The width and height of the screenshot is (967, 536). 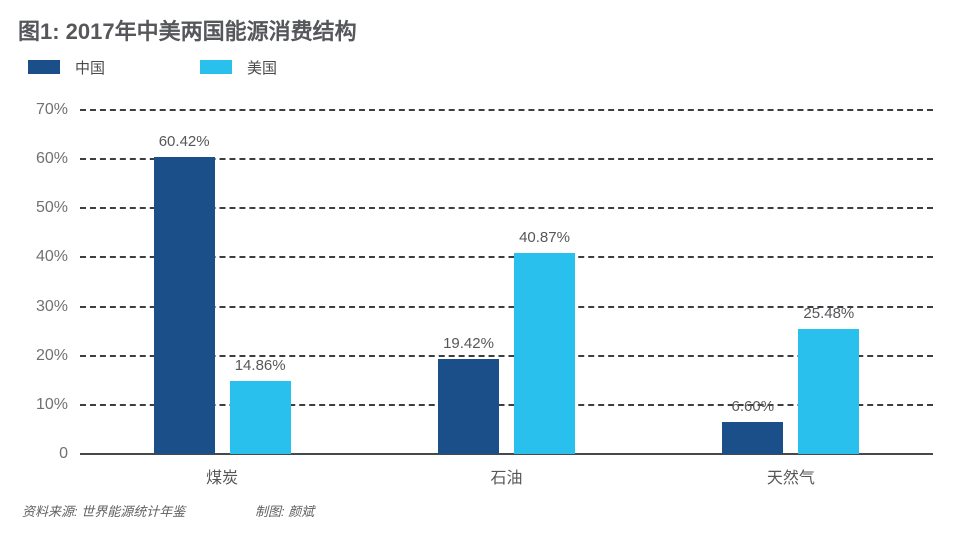 What do you see at coordinates (51, 109) in the screenshot?
I see `y-tick-label-70: 70%` at bounding box center [51, 109].